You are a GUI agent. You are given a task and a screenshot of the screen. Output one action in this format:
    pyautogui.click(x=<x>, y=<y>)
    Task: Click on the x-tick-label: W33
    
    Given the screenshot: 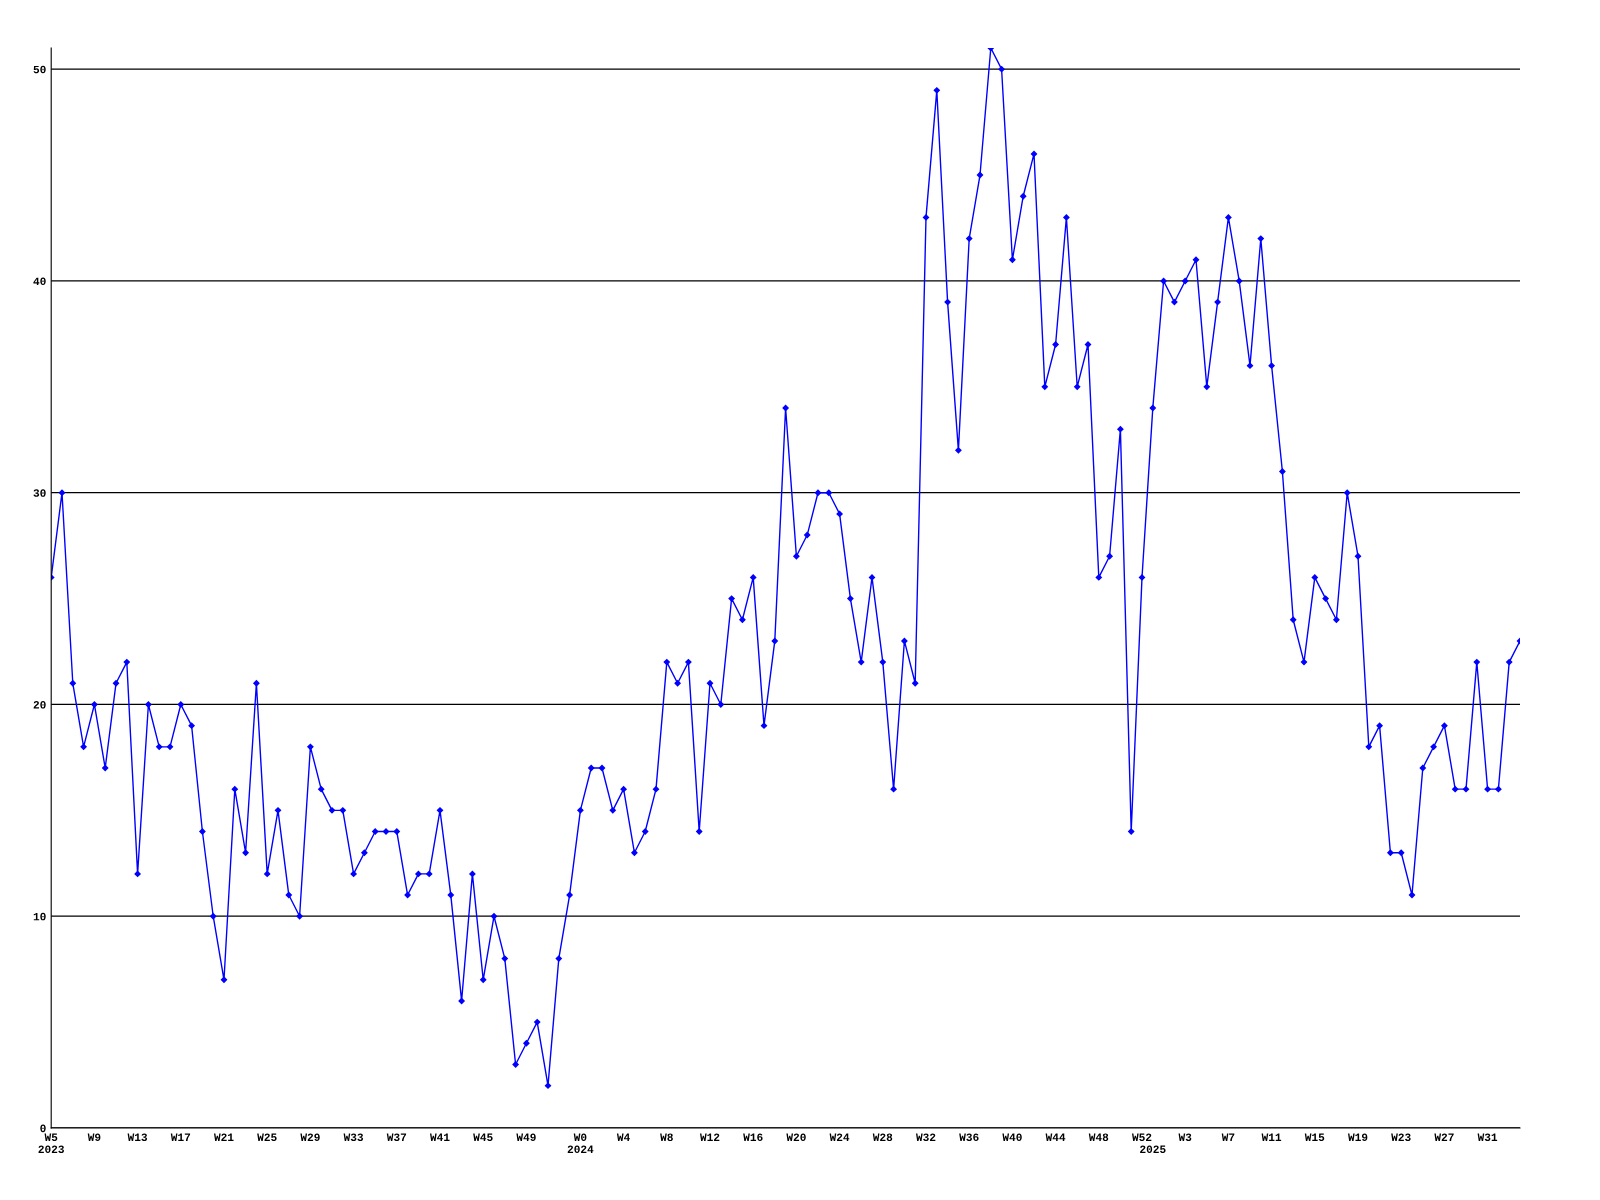 What is the action you would take?
    pyautogui.click(x=353, y=1137)
    